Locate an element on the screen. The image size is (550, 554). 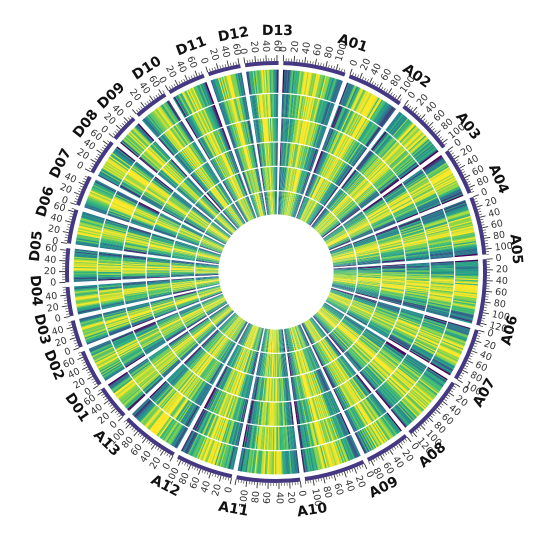
track-5-d10 is located at coordinates (176, 138).